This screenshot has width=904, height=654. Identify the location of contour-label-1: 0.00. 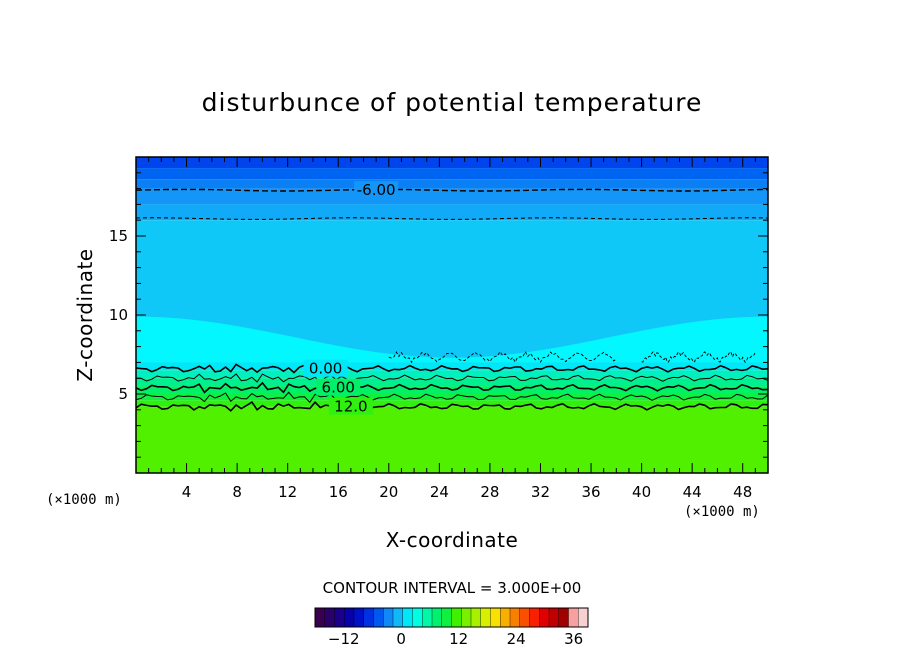
(325, 369).